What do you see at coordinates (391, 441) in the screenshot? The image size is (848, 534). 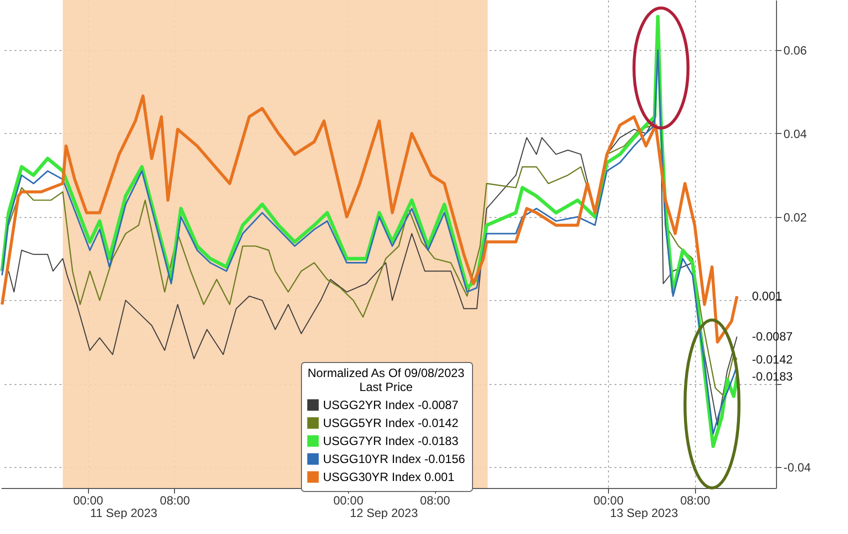 I see `legend-label: USGG7YR Index -0.0183` at bounding box center [391, 441].